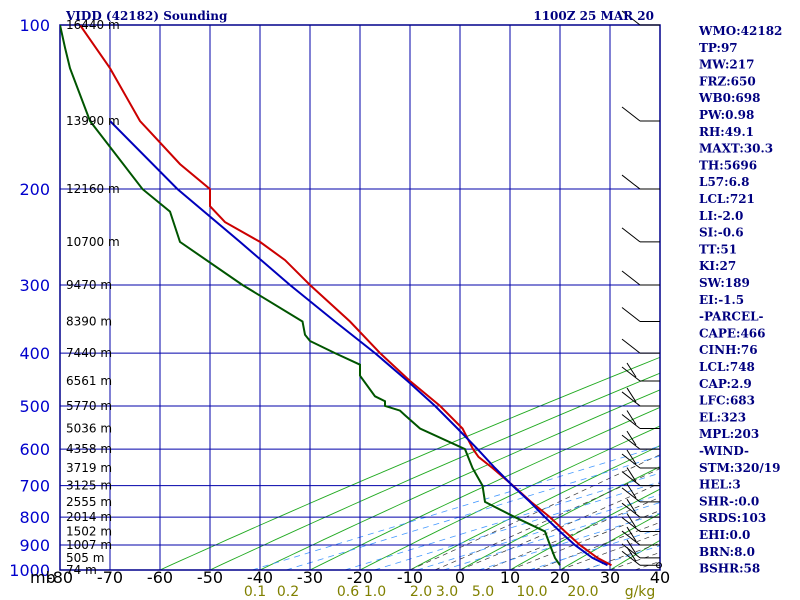 This screenshot has height=600, width=800. What do you see at coordinates (89, 517) in the screenshot?
I see `height-label: 2014 m` at bounding box center [89, 517].